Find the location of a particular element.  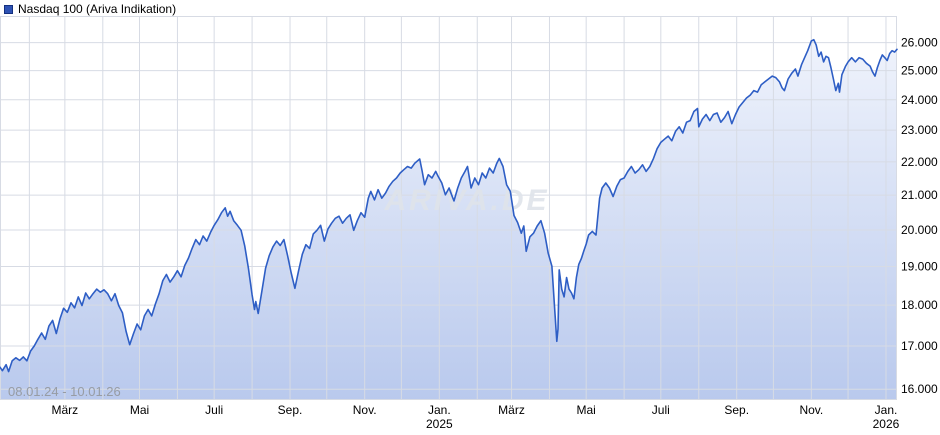

chart-title: Nasdaq 100 (Ariva Indikation) is located at coordinates (97, 9).